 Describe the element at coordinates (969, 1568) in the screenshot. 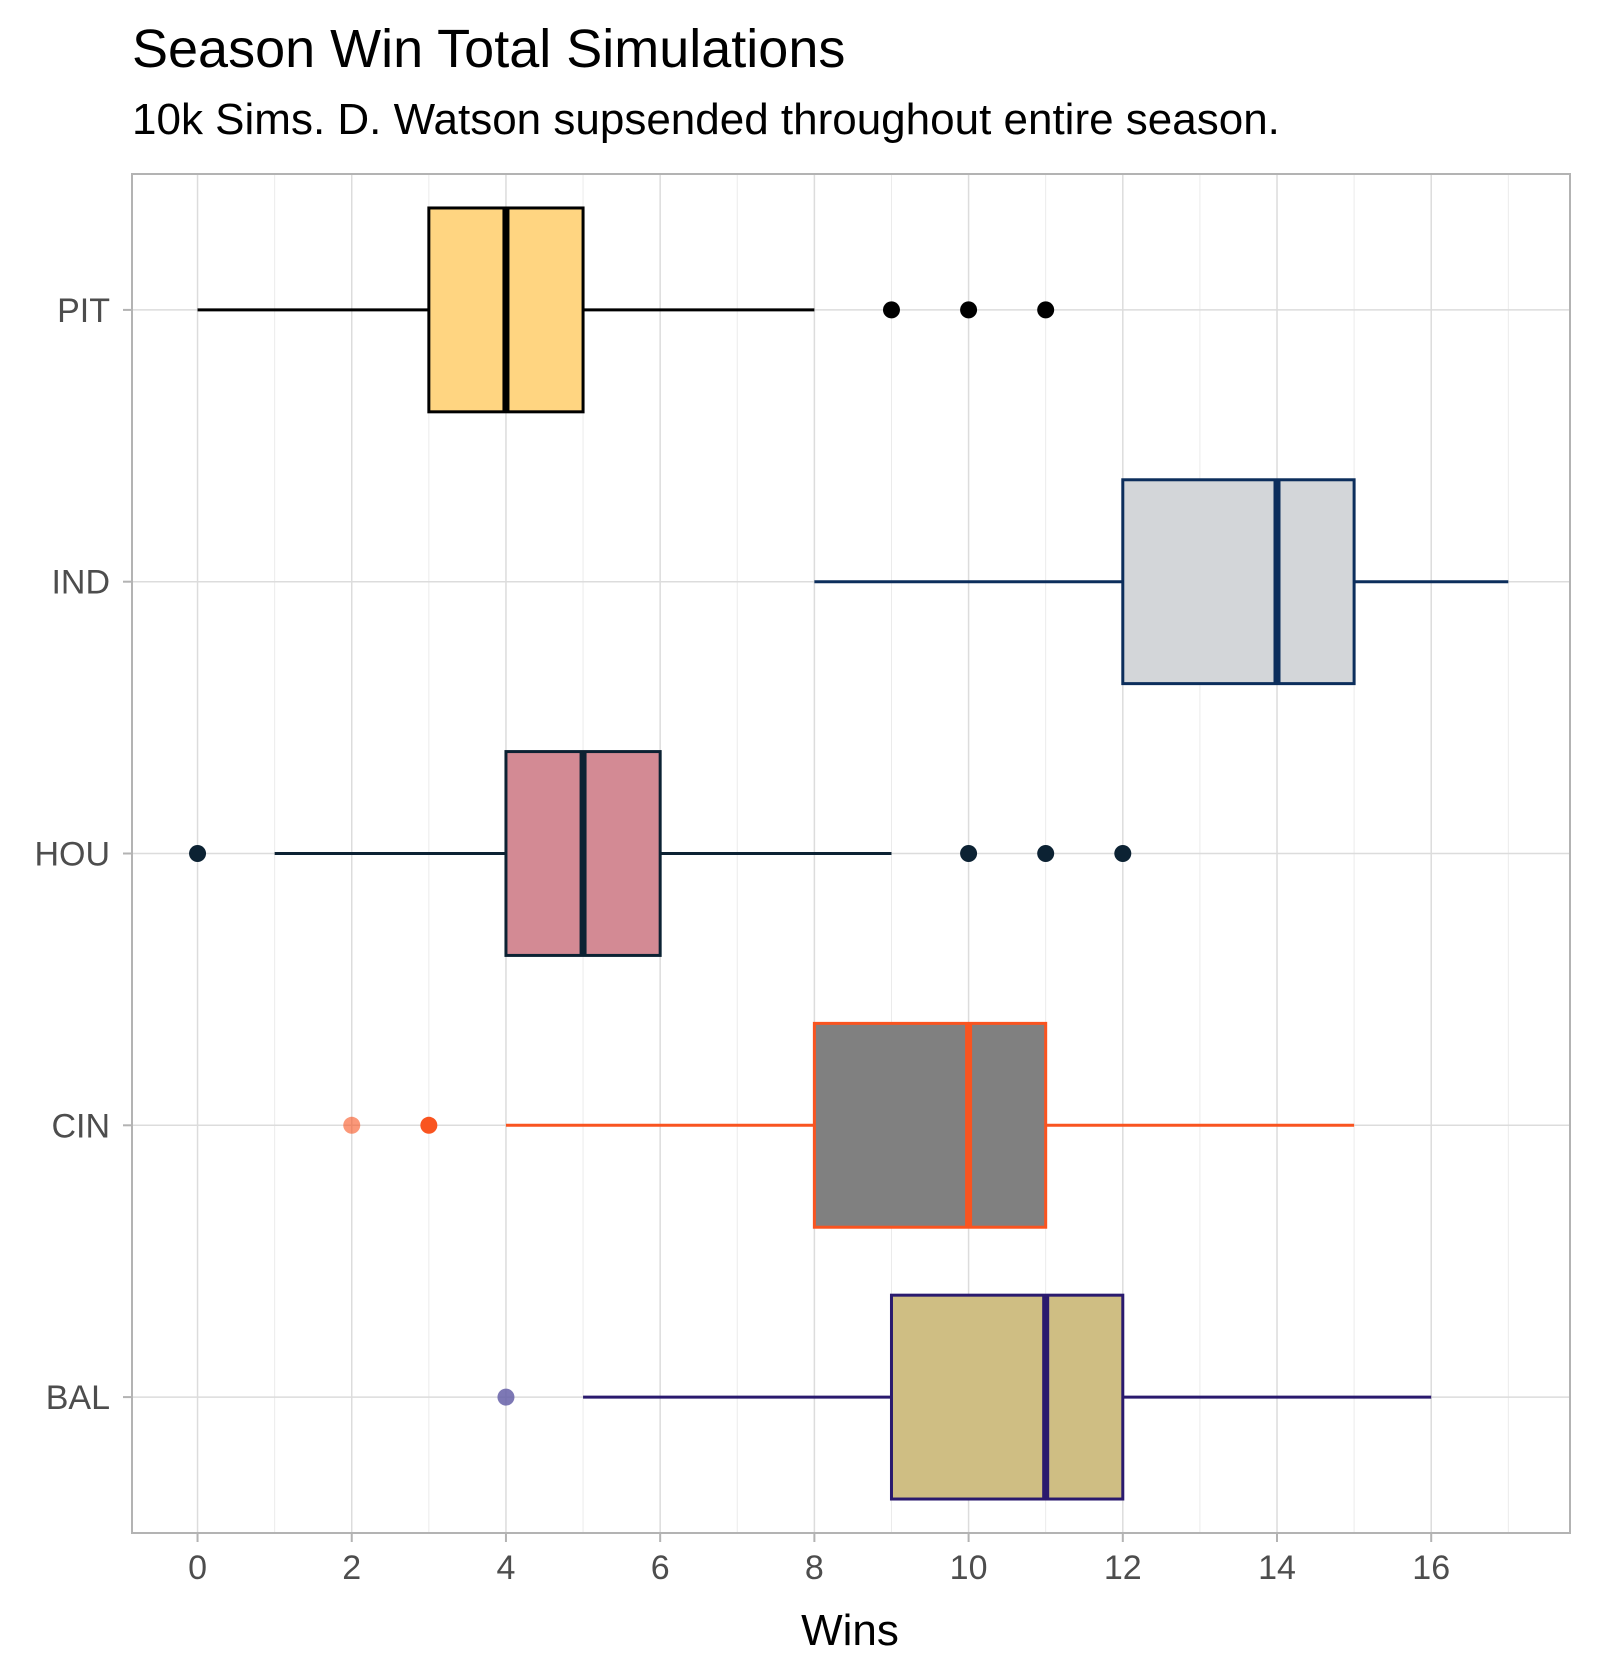

I see `x-tick-label: 10` at that location.